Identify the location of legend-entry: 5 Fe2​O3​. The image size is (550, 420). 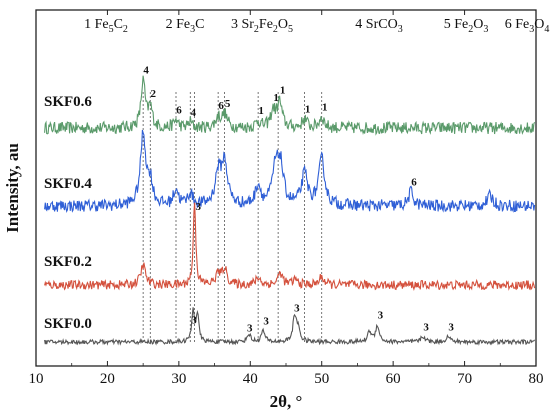
(466, 26).